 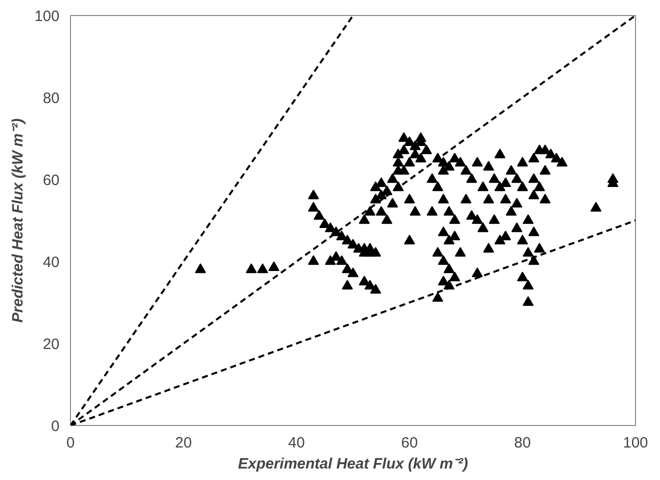 What do you see at coordinates (409, 443) in the screenshot?
I see `x-tick-label: 60` at bounding box center [409, 443].